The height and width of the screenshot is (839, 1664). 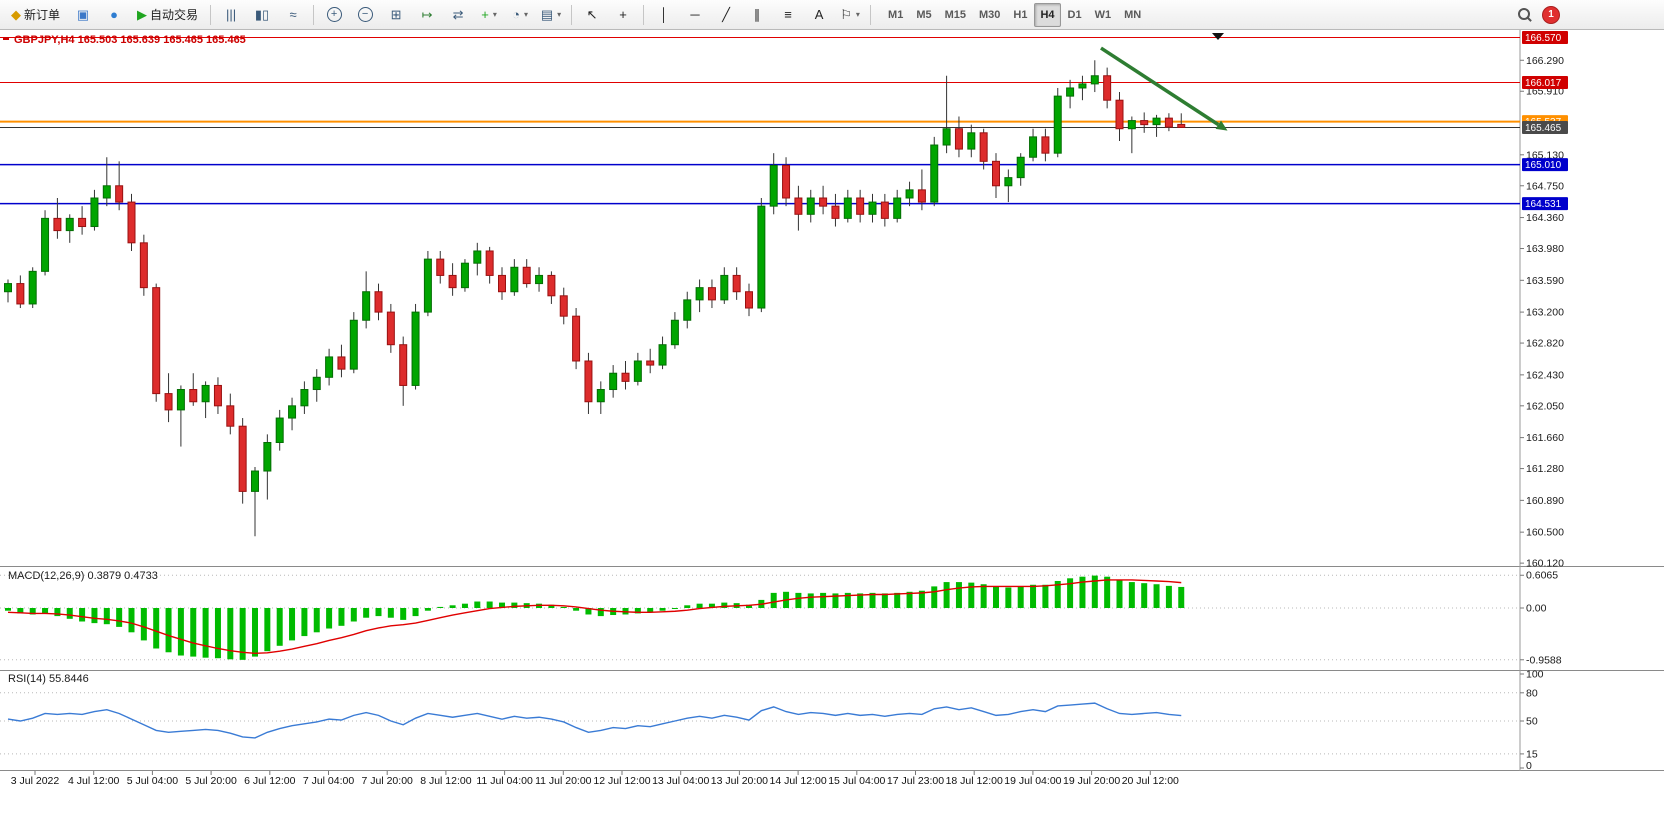 What do you see at coordinates (1545, 564) in the screenshot?
I see `svg-text: 160.120` at bounding box center [1545, 564].